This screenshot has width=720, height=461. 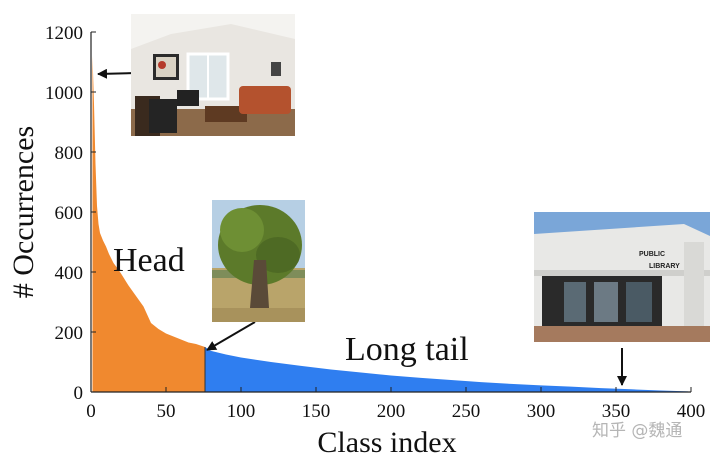 I want to click on library-sign-line1: PUBLIC, so click(x=652, y=254).